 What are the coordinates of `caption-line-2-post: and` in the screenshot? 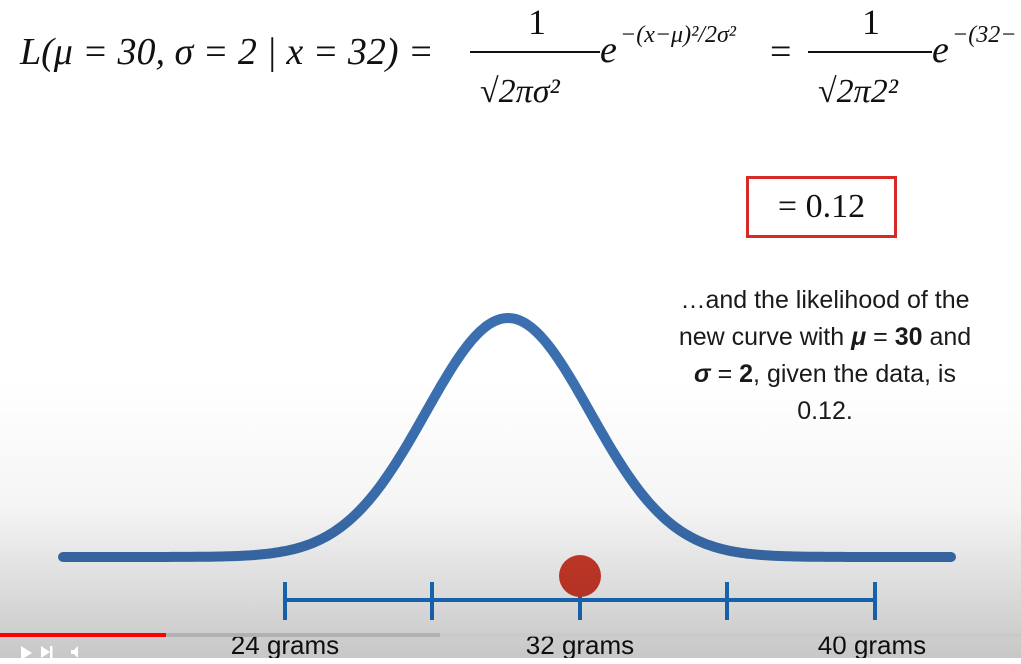 It's located at (947, 337).